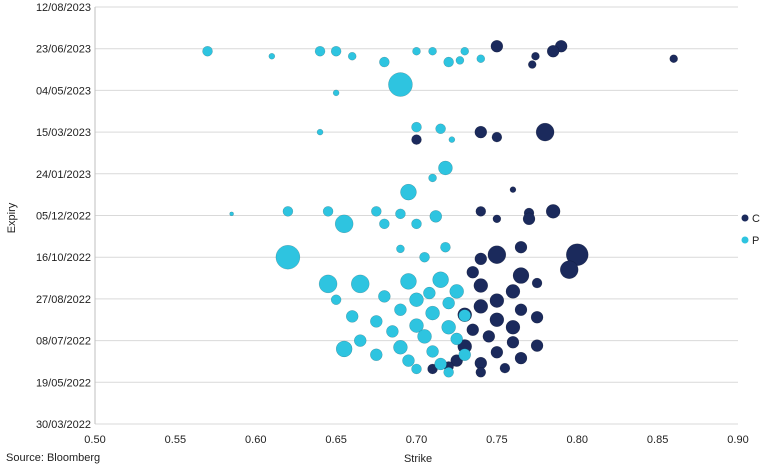  I want to click on legend-label-p: P, so click(755, 241).